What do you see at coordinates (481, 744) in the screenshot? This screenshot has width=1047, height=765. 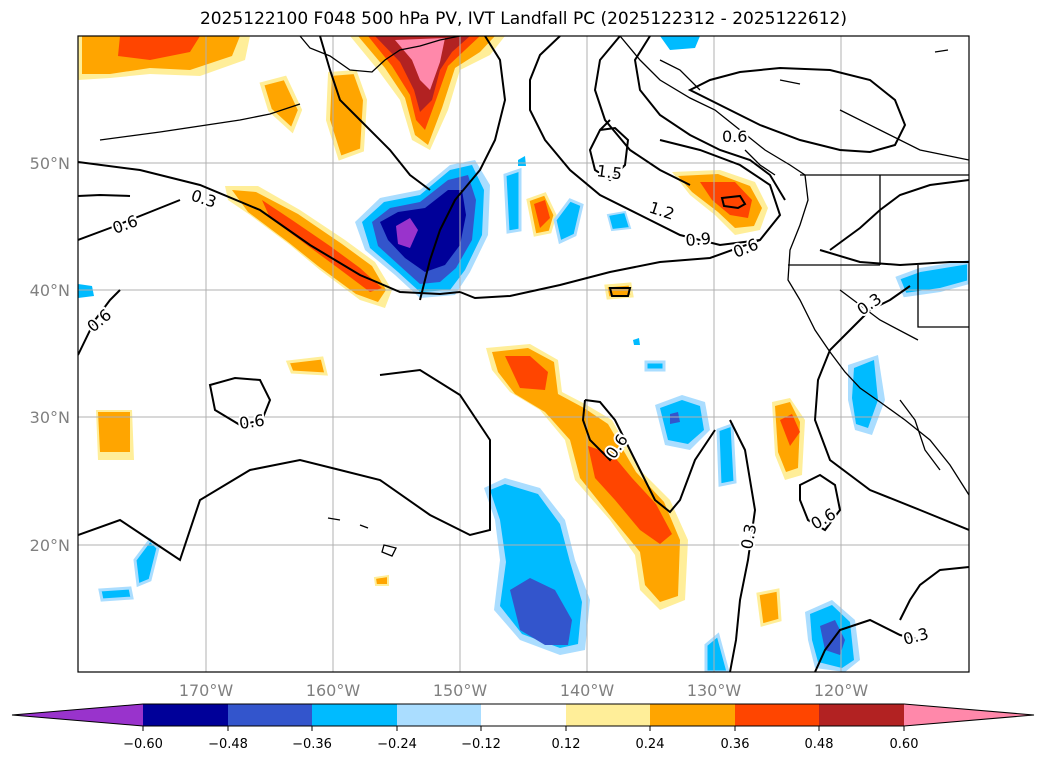 I see `colorbar-tick: −0.12` at bounding box center [481, 744].